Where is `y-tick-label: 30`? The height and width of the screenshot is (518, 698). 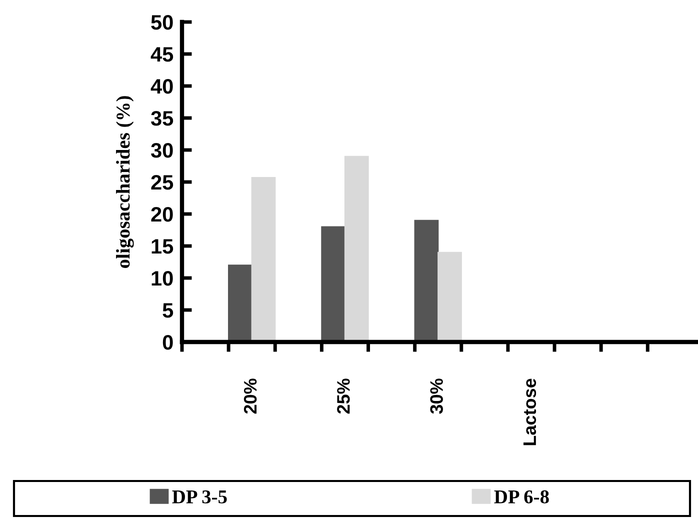
y-tick-label: 30 is located at coordinates (161, 150).